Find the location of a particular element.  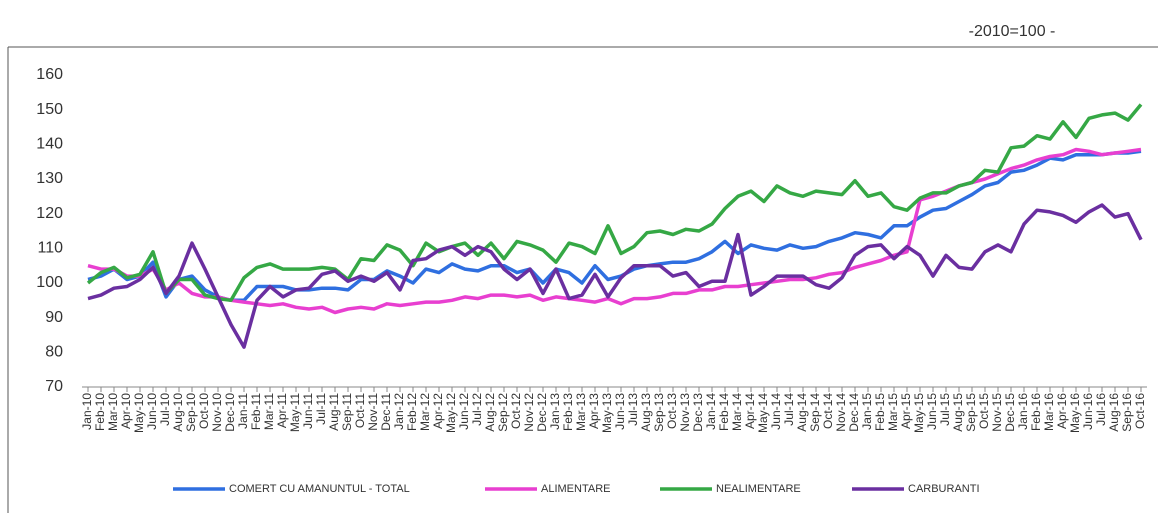

x-tick-label: Jul-12 is located at coordinates (477, 409).